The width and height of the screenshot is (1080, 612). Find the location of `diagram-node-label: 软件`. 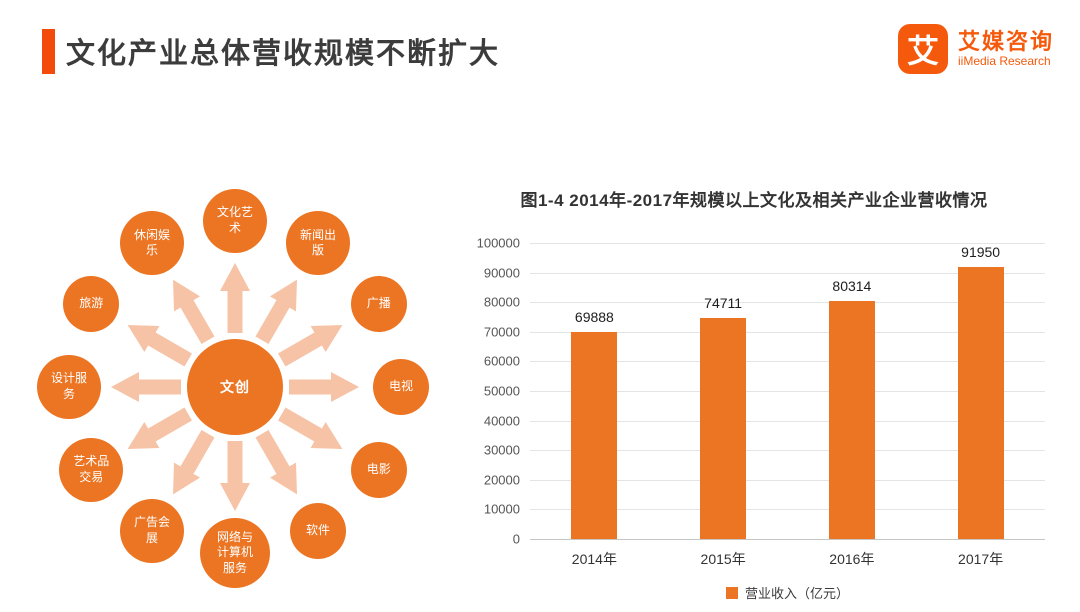

diagram-node-label: 软件 is located at coordinates (317, 529).